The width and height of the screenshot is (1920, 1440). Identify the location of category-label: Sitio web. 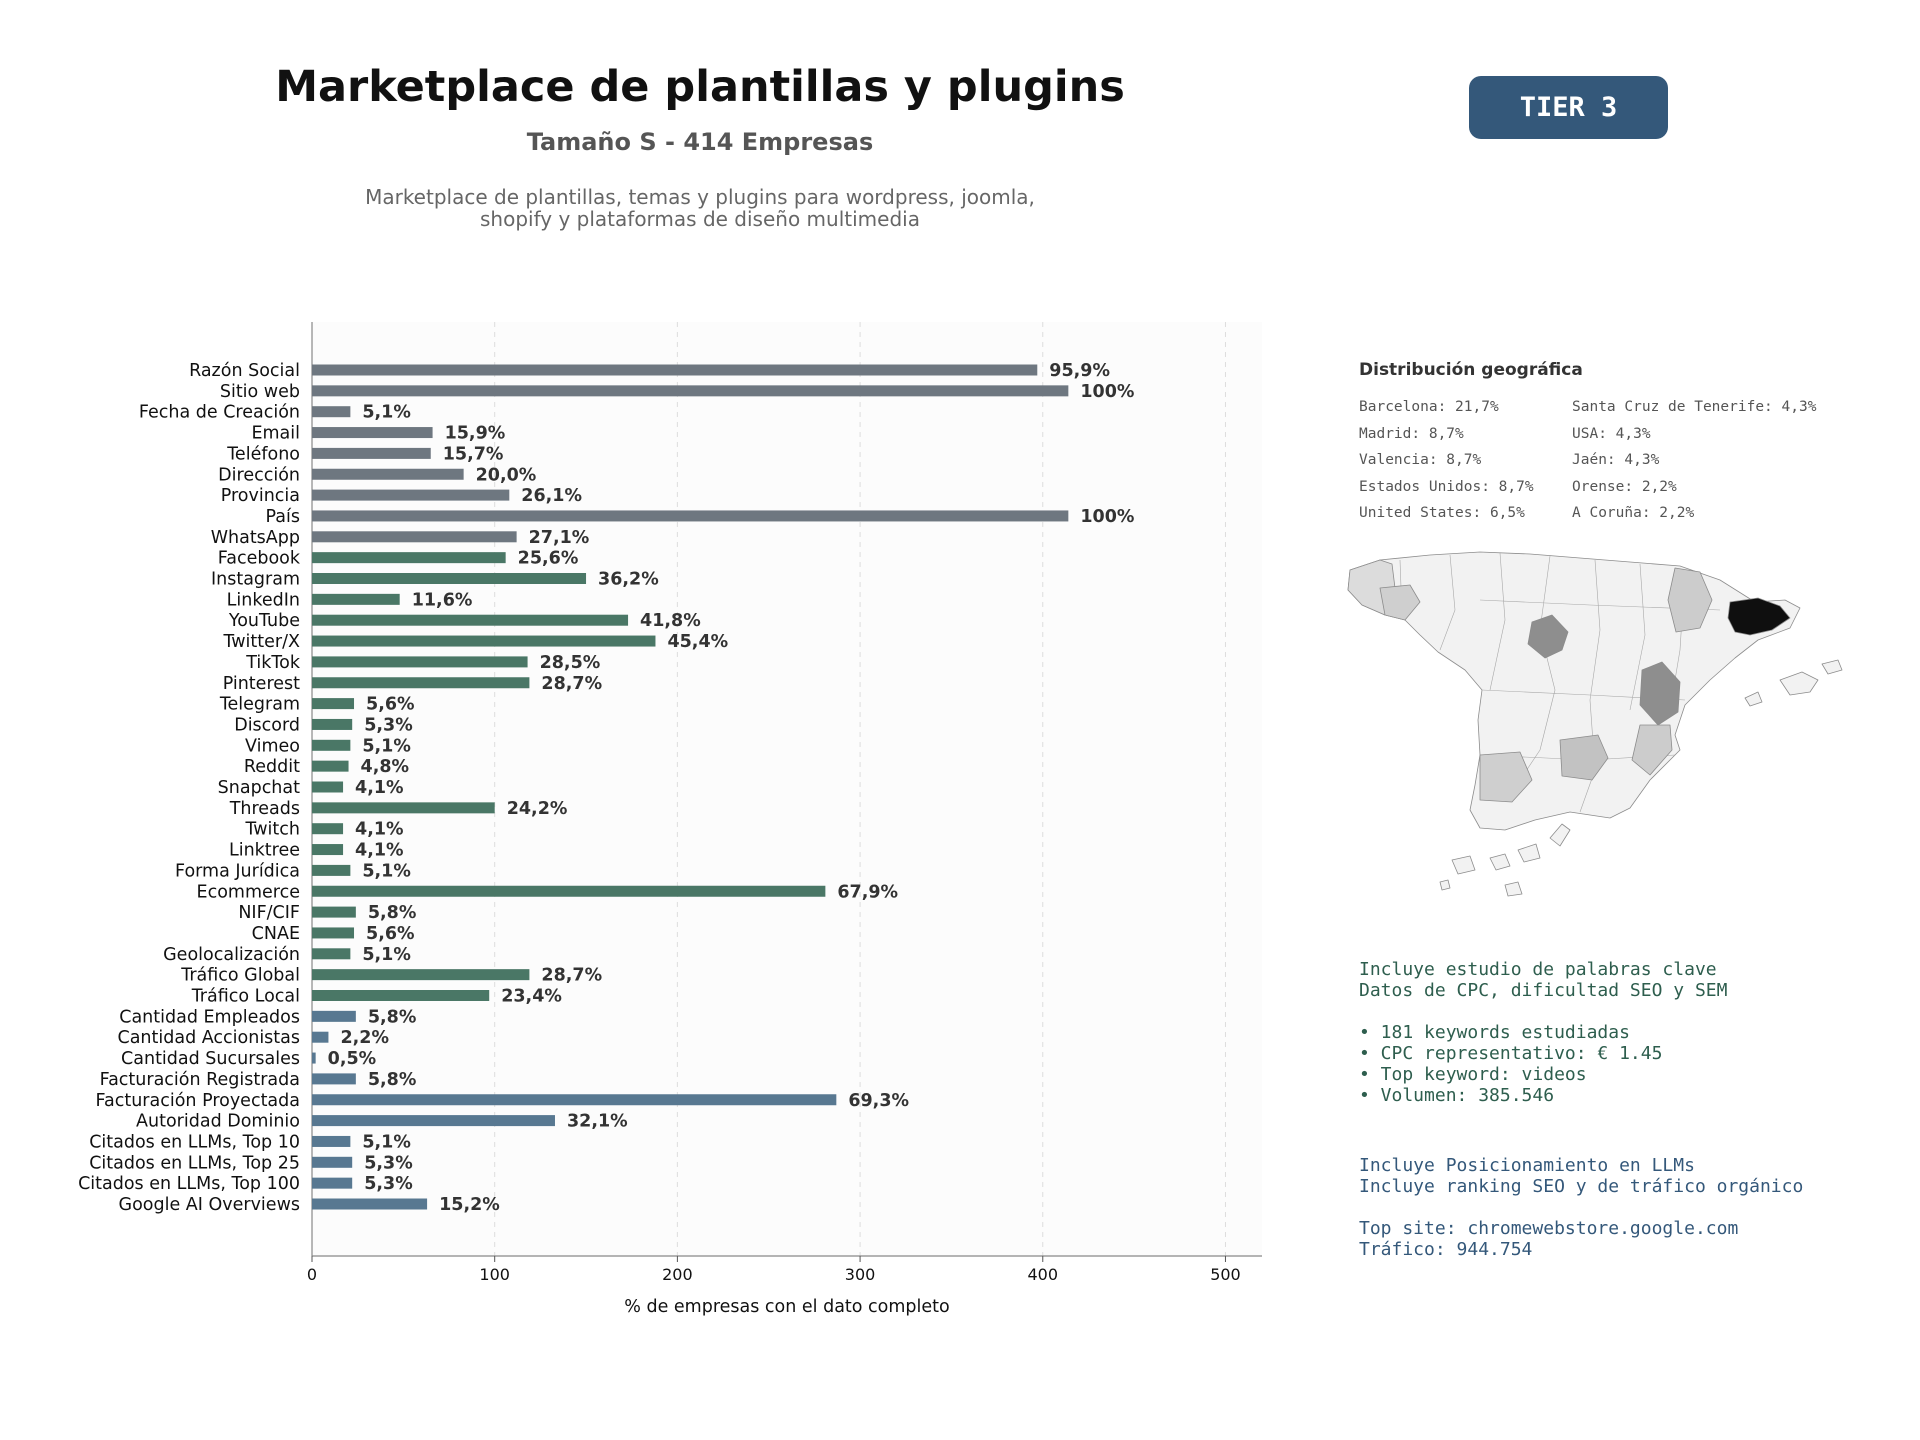
(260, 392).